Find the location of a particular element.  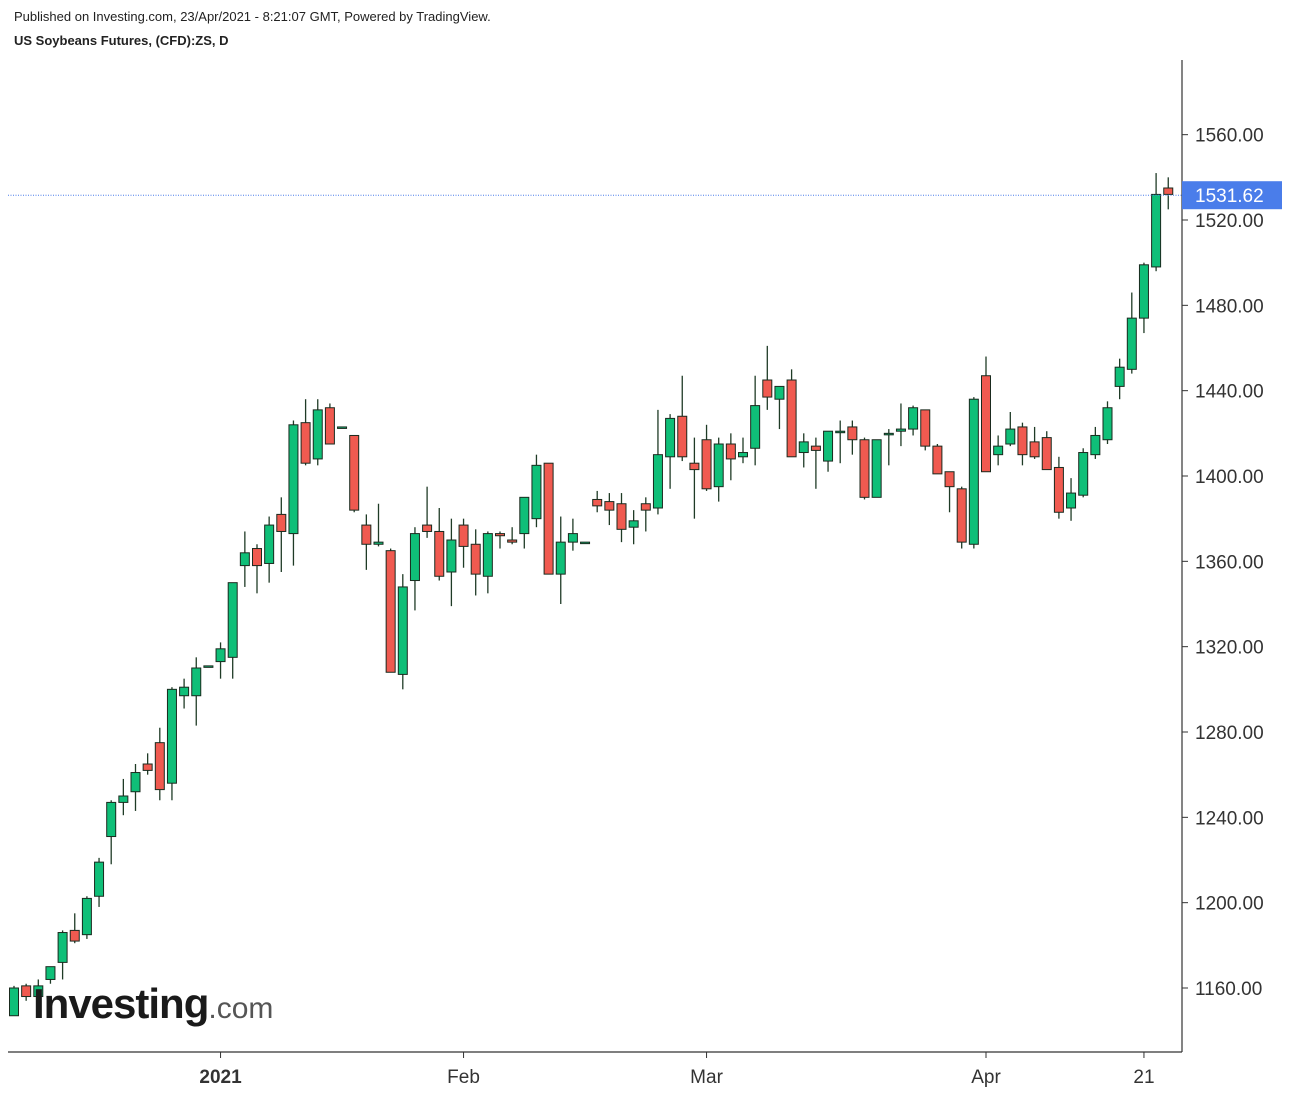

last-price-marker: 1531.62 is located at coordinates (645, 195).